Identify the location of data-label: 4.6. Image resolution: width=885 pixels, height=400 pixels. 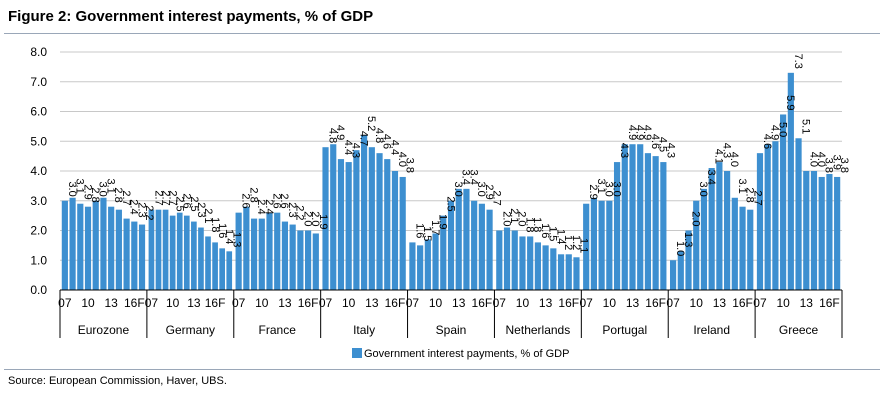
(655, 141).